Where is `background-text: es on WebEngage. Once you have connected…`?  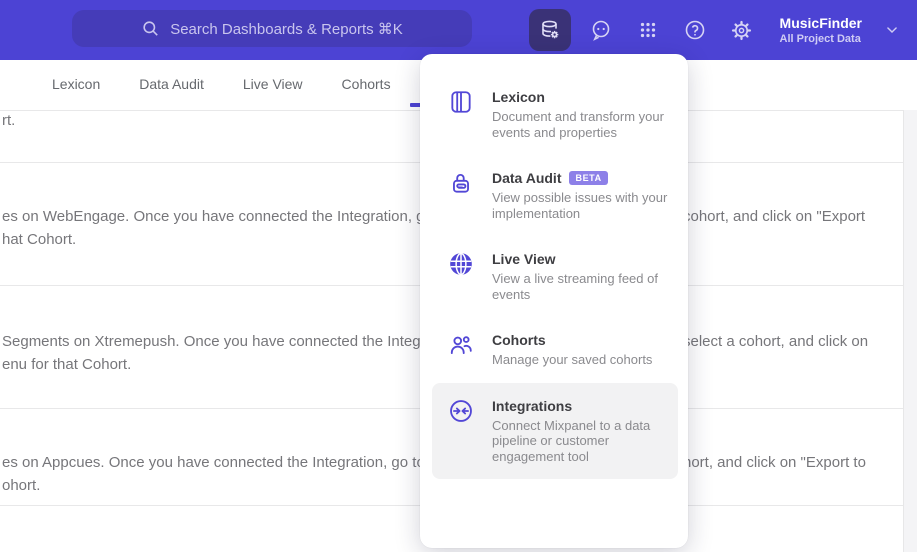 background-text: es on WebEngage. Once you have connected… is located at coordinates (238, 216).